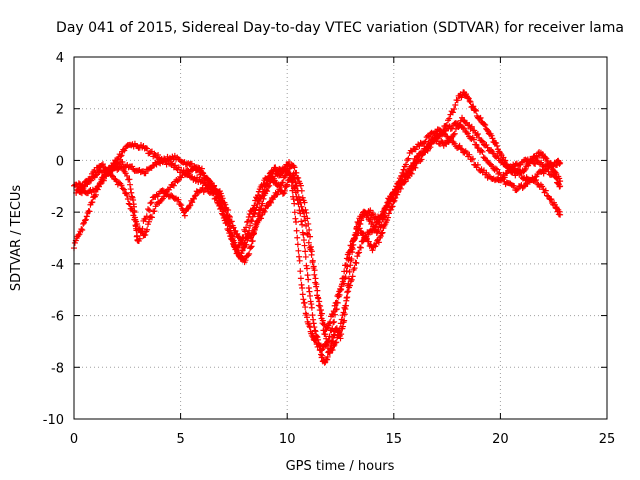 This screenshot has width=640, height=480. I want to click on y-tick-label: -2, so click(57, 213).